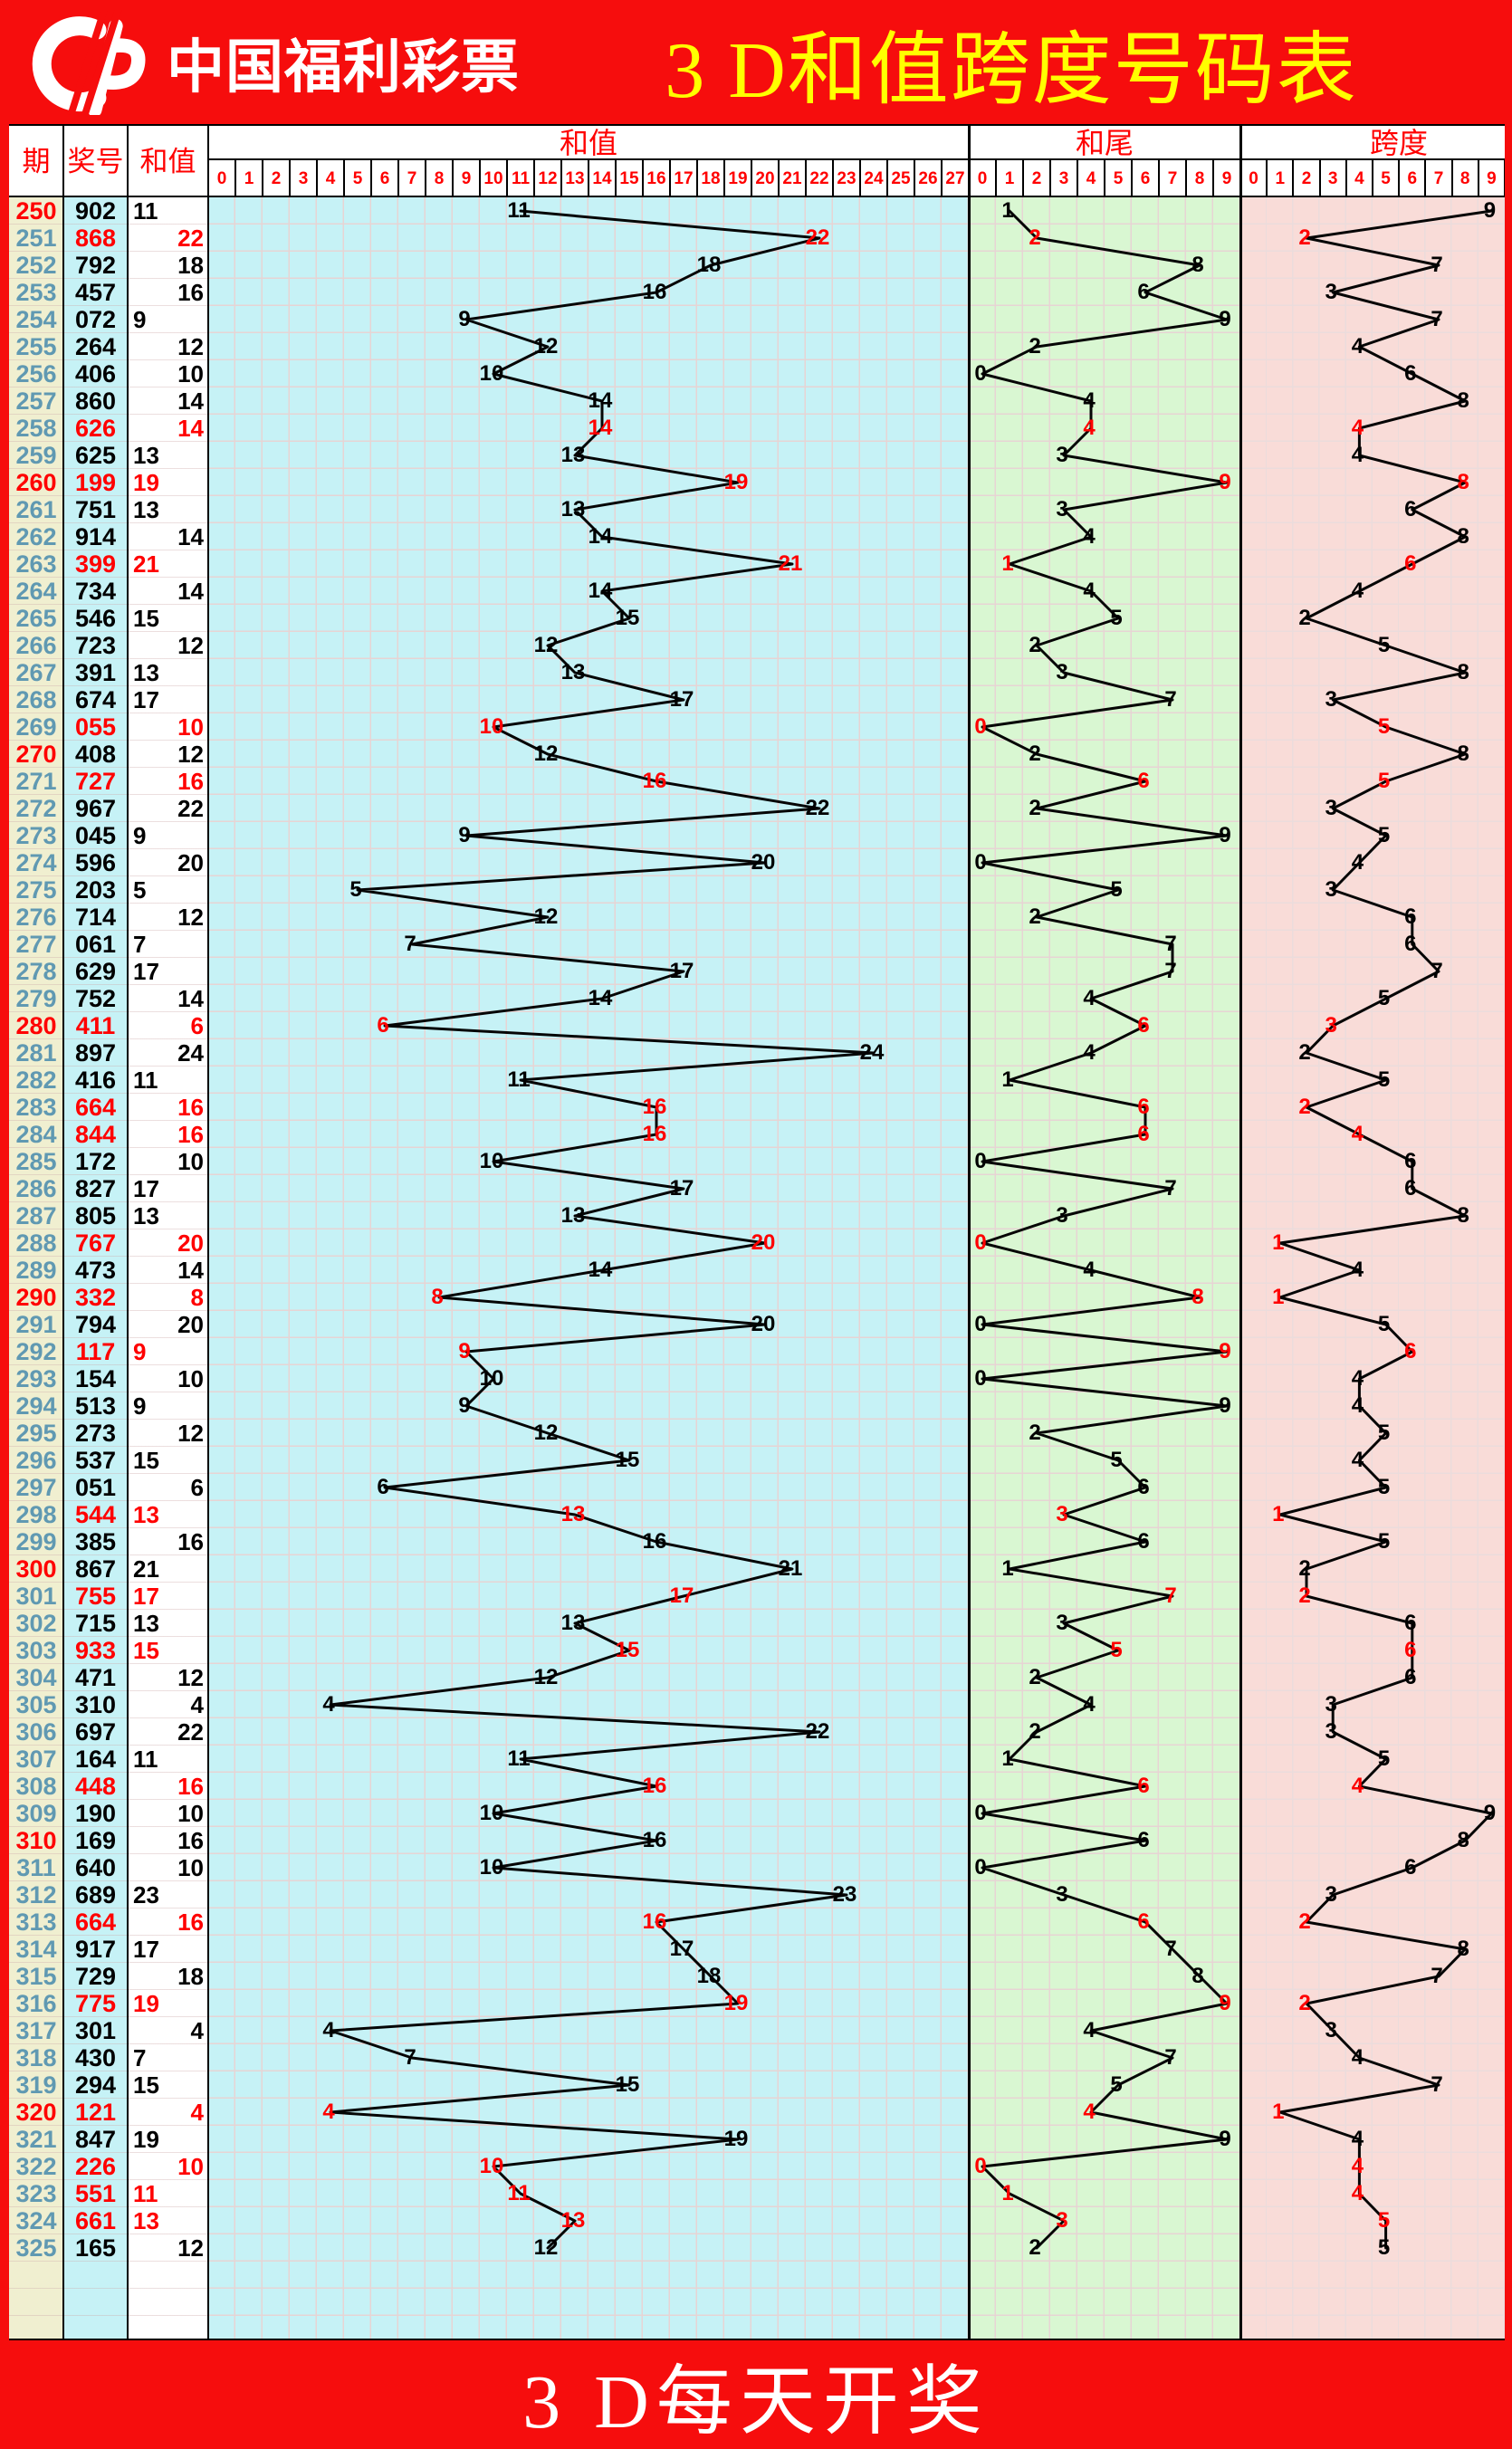 This screenshot has height=2449, width=1512. I want to click on axis-tick-sum-4: 4, so click(330, 179).